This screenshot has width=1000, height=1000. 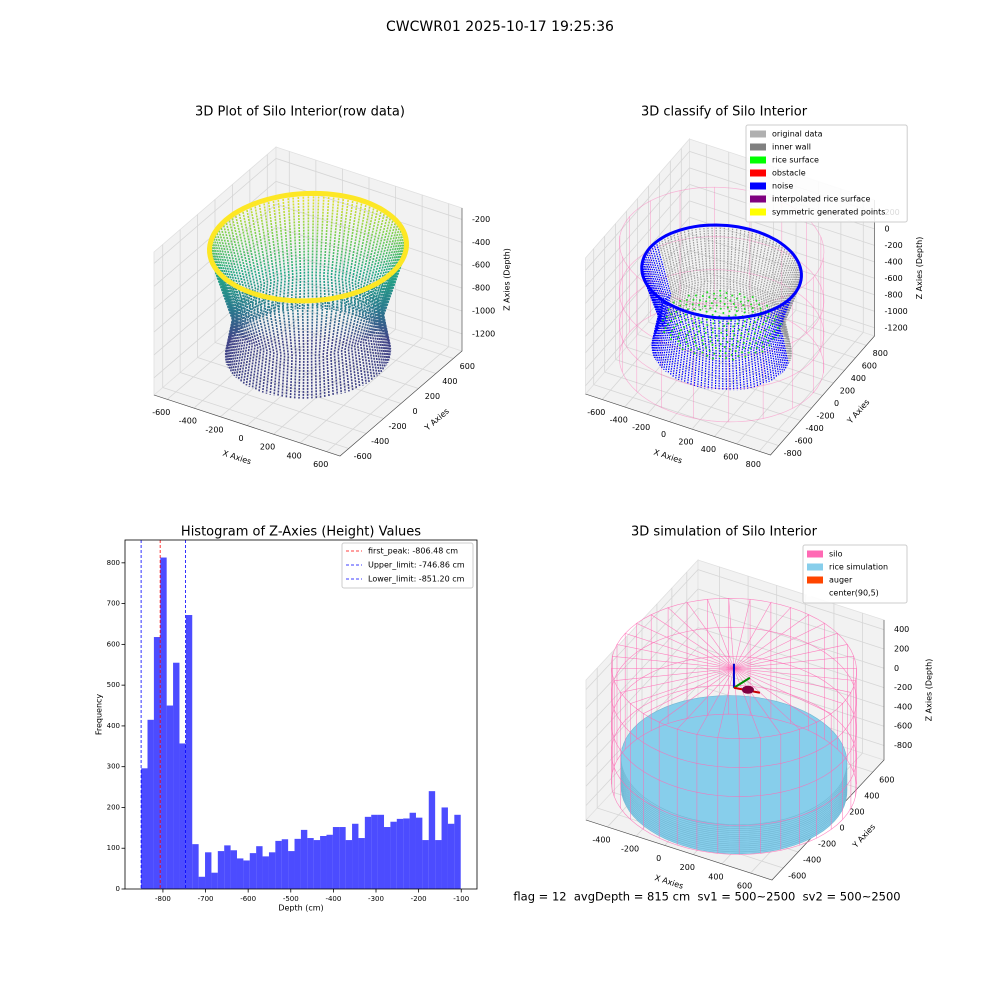 What do you see at coordinates (214, 429) in the screenshot?
I see `x-tick-label: -200` at bounding box center [214, 429].